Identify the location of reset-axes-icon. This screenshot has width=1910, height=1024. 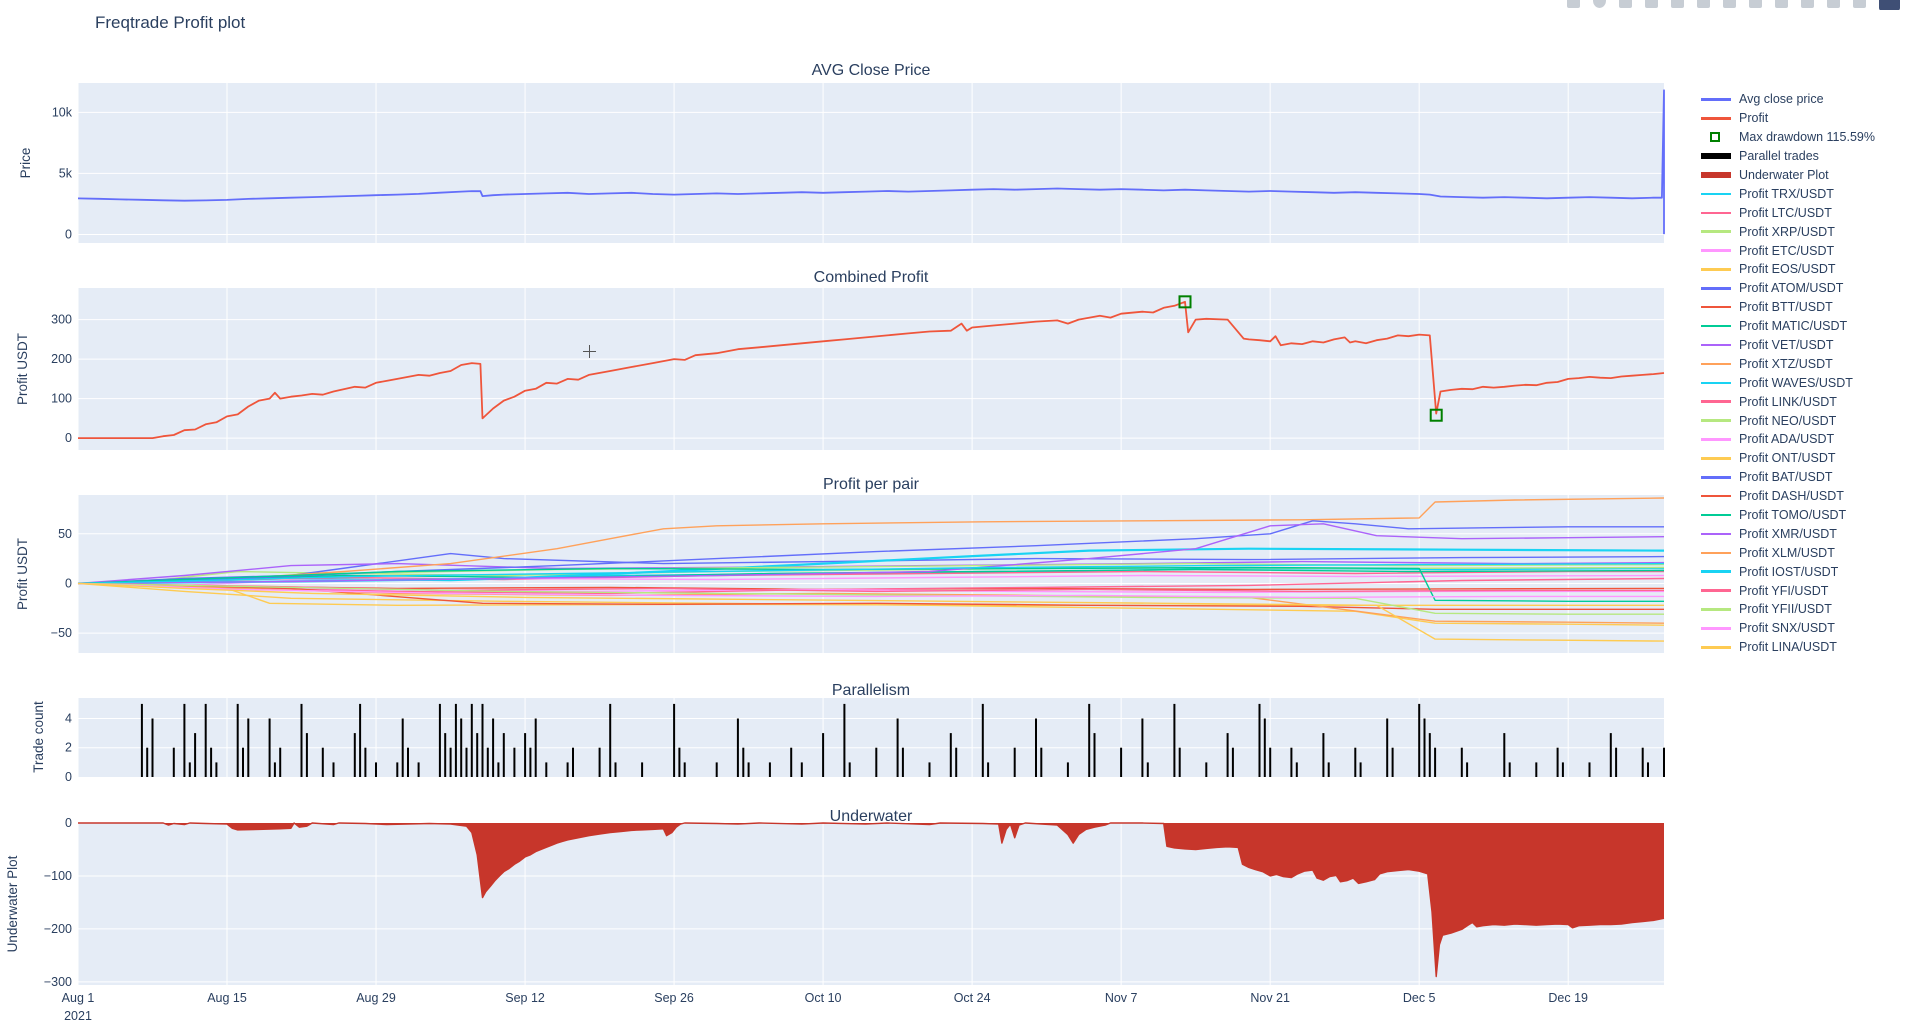
(1781, 4).